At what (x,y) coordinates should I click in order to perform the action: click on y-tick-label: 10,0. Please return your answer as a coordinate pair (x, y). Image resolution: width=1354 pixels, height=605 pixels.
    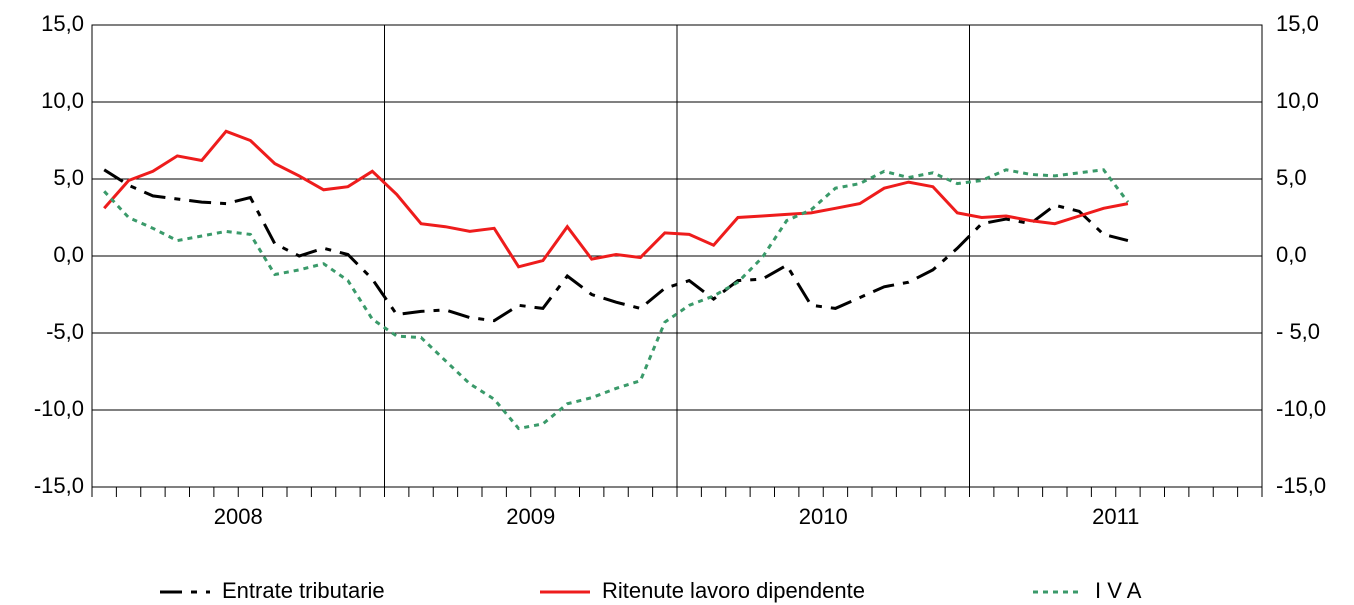
    Looking at the image, I should click on (62, 100).